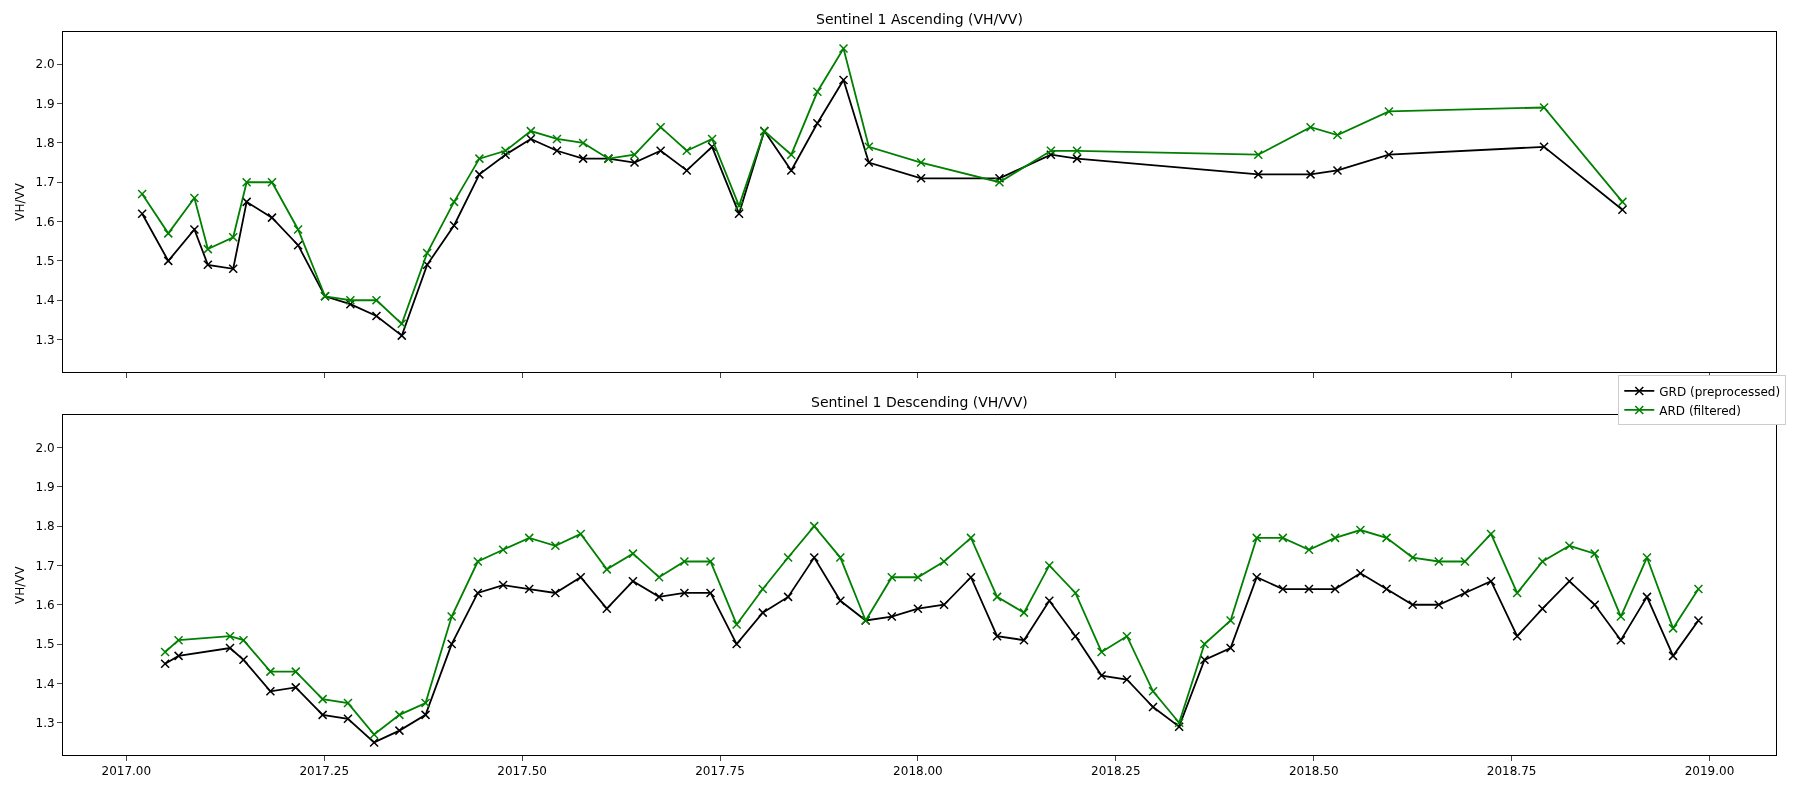 This screenshot has width=1798, height=790. I want to click on chart-title: Sentinel 1 Ascending (VH/VV), so click(919, 19).